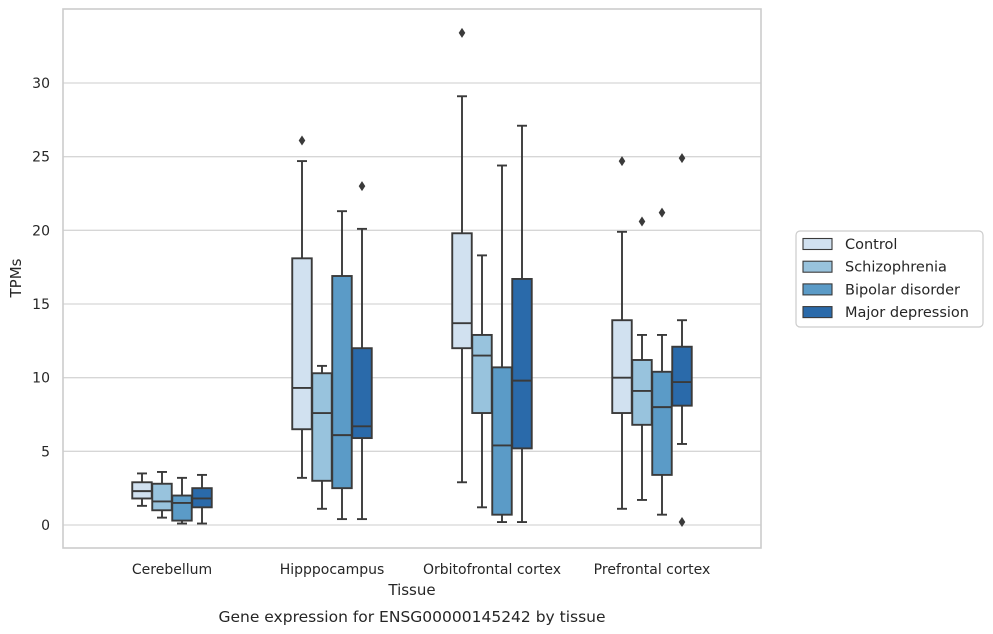 The height and width of the screenshot is (634, 993). What do you see at coordinates (41, 158) in the screenshot?
I see `y-tick-label: 25` at bounding box center [41, 158].